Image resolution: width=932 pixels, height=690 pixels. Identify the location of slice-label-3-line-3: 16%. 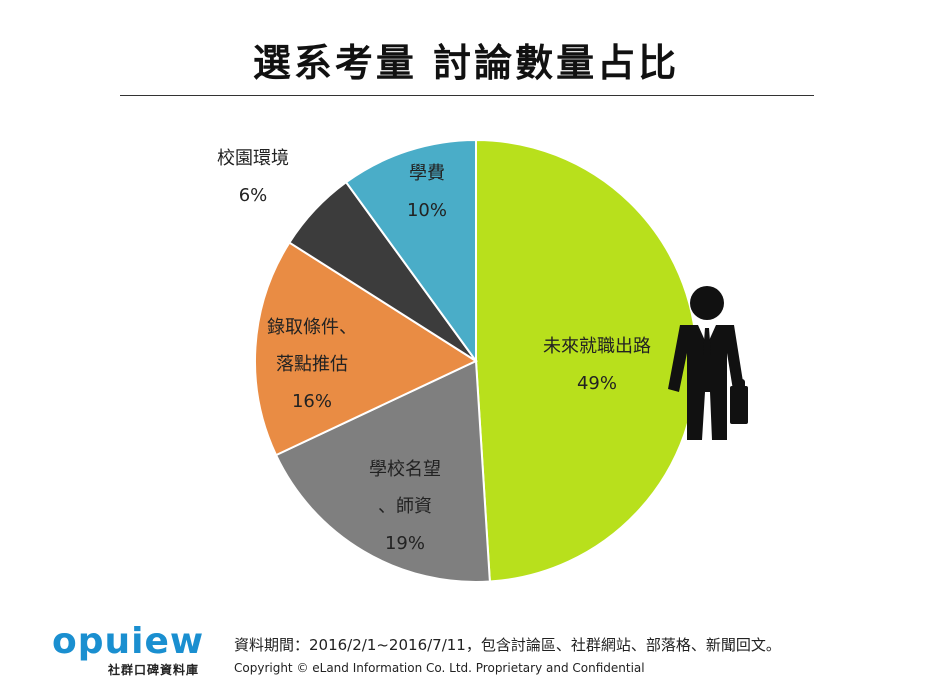
(312, 401).